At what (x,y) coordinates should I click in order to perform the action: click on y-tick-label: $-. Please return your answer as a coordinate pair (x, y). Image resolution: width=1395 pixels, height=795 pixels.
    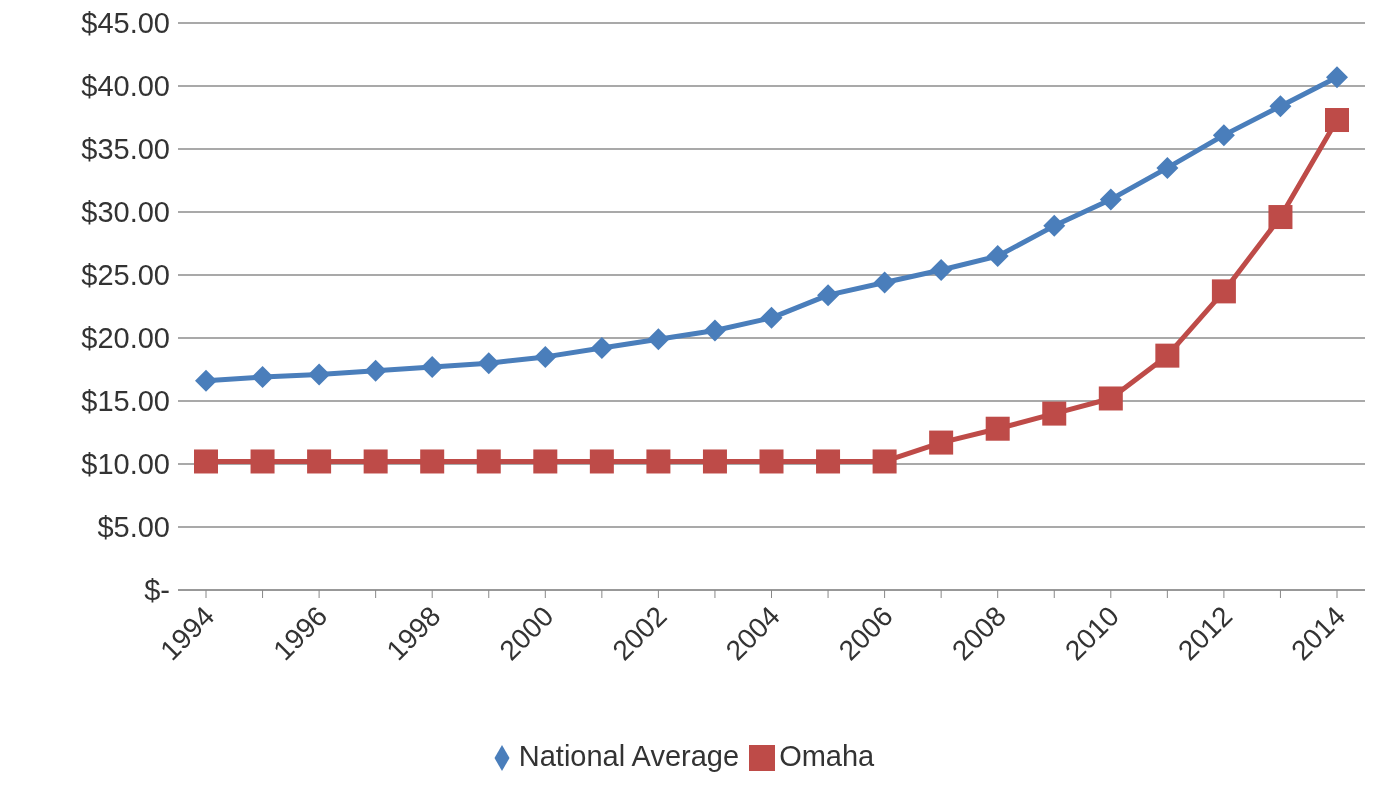
    Looking at the image, I should click on (157, 590).